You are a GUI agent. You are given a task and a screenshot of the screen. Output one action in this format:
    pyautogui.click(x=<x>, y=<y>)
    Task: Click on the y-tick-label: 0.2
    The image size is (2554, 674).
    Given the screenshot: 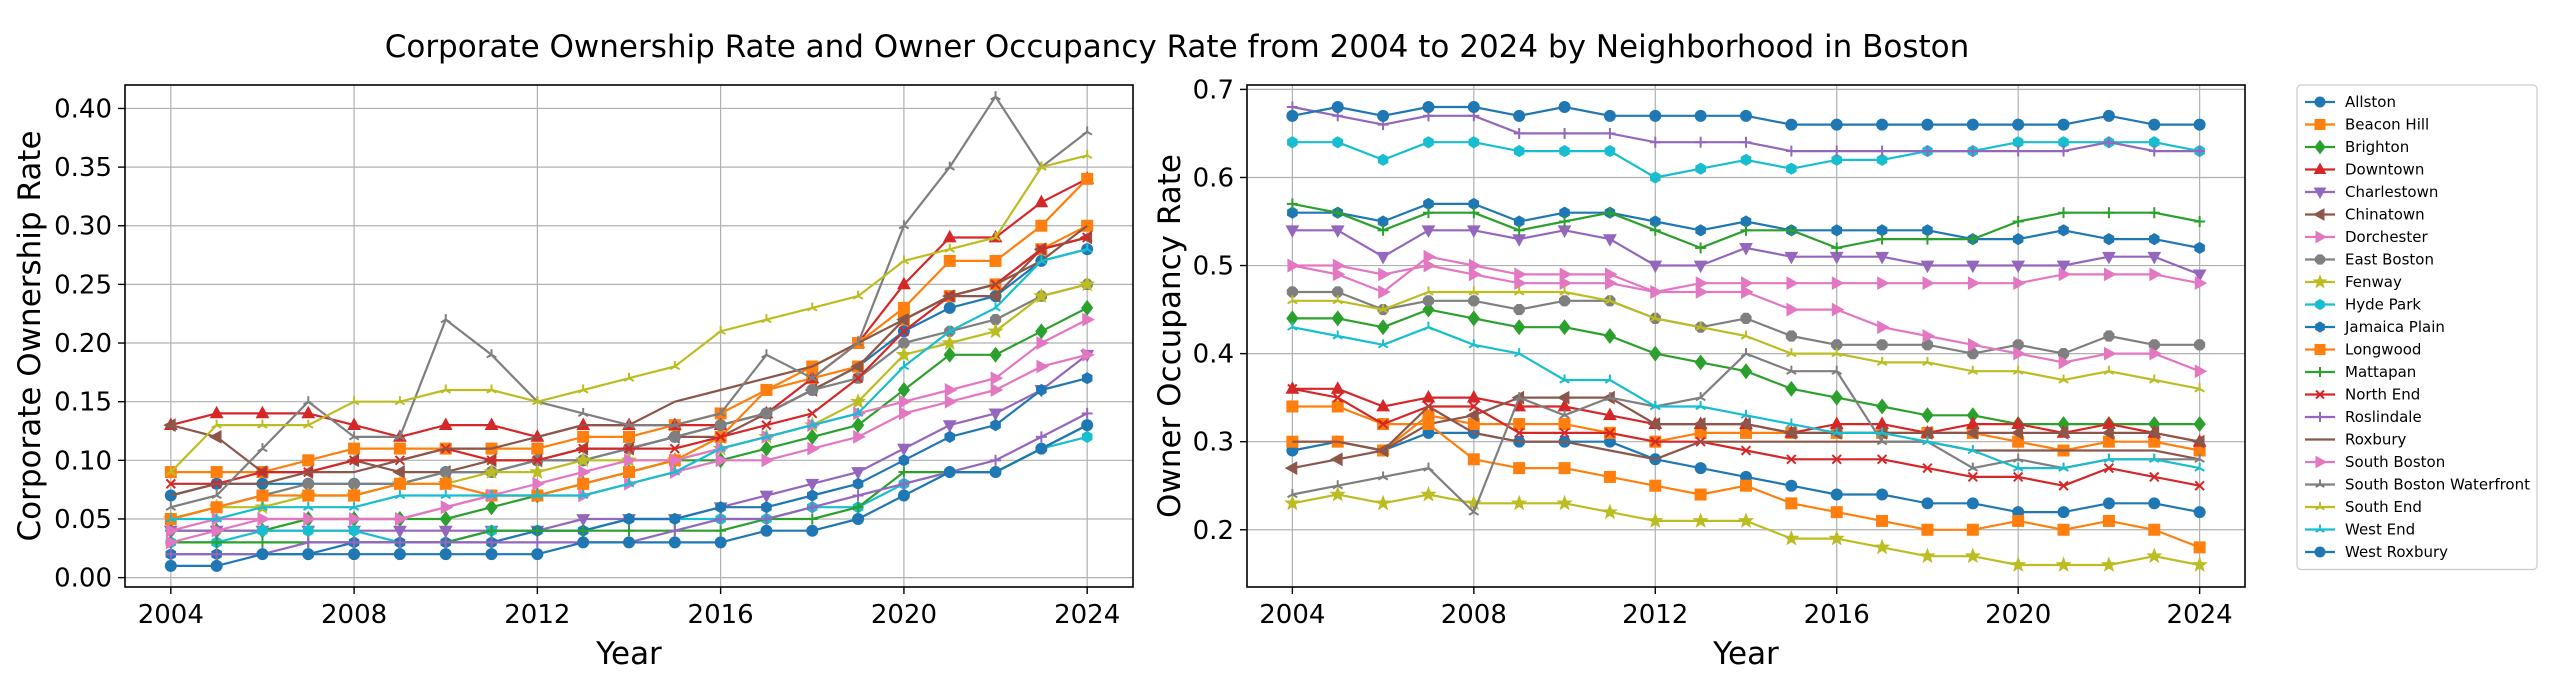 What is the action you would take?
    pyautogui.click(x=1213, y=531)
    